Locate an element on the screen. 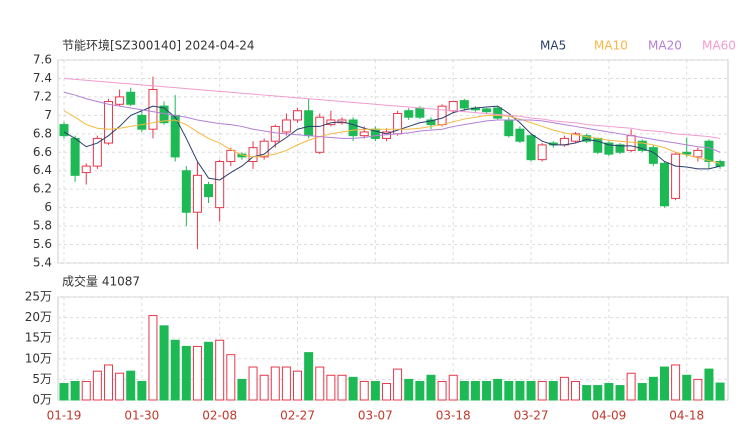  x-tick-label: 03-18 is located at coordinates (453, 416).